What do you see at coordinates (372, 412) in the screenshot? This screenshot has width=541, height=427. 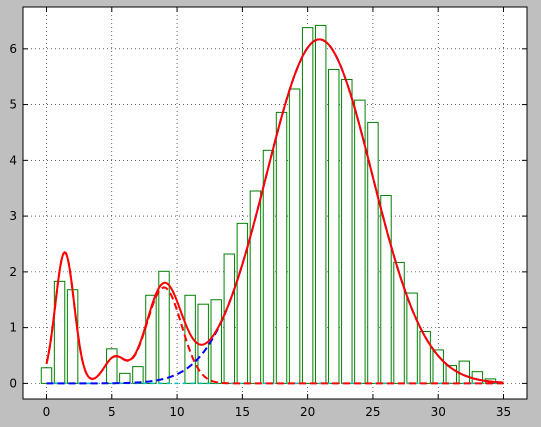 I see `x-tick-label: 25` at bounding box center [372, 412].